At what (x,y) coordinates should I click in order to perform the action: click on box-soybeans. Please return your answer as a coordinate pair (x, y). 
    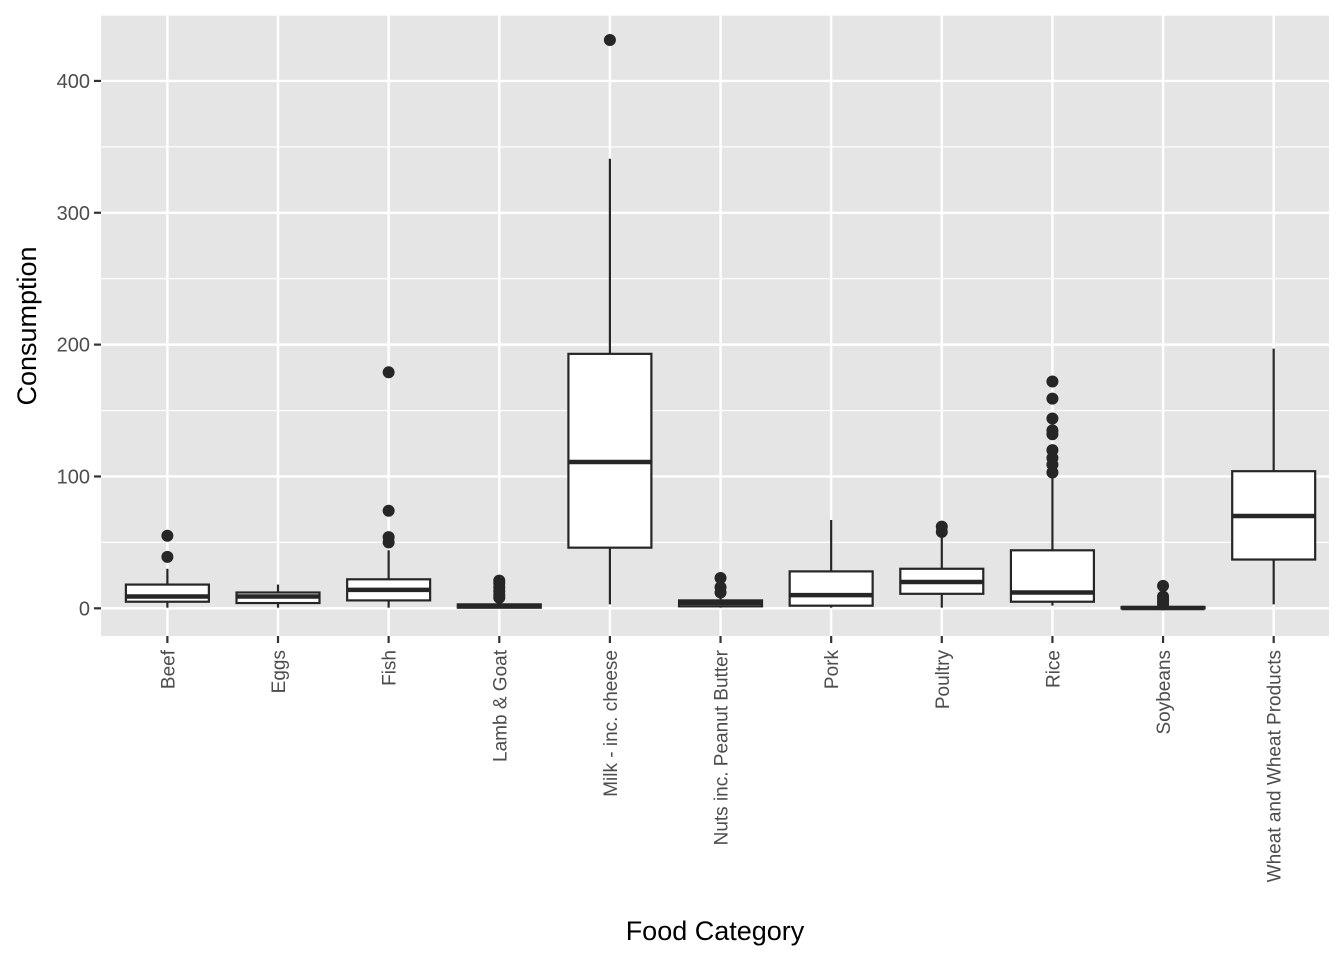
    Looking at the image, I should click on (1163, 595).